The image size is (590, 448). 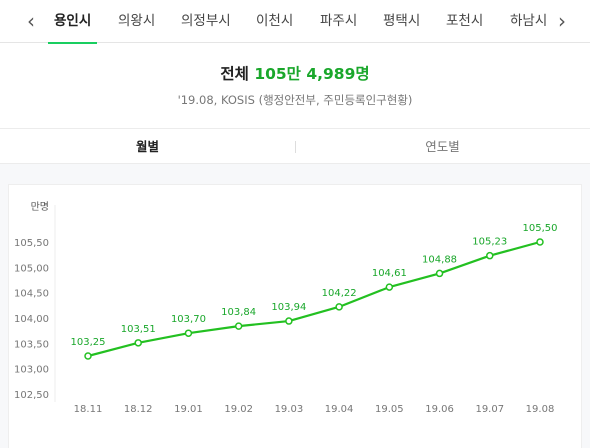 I want to click on data-source: '19.08, KOSIS (행정안전부, 주민등록인구현황), so click(x=295, y=100).